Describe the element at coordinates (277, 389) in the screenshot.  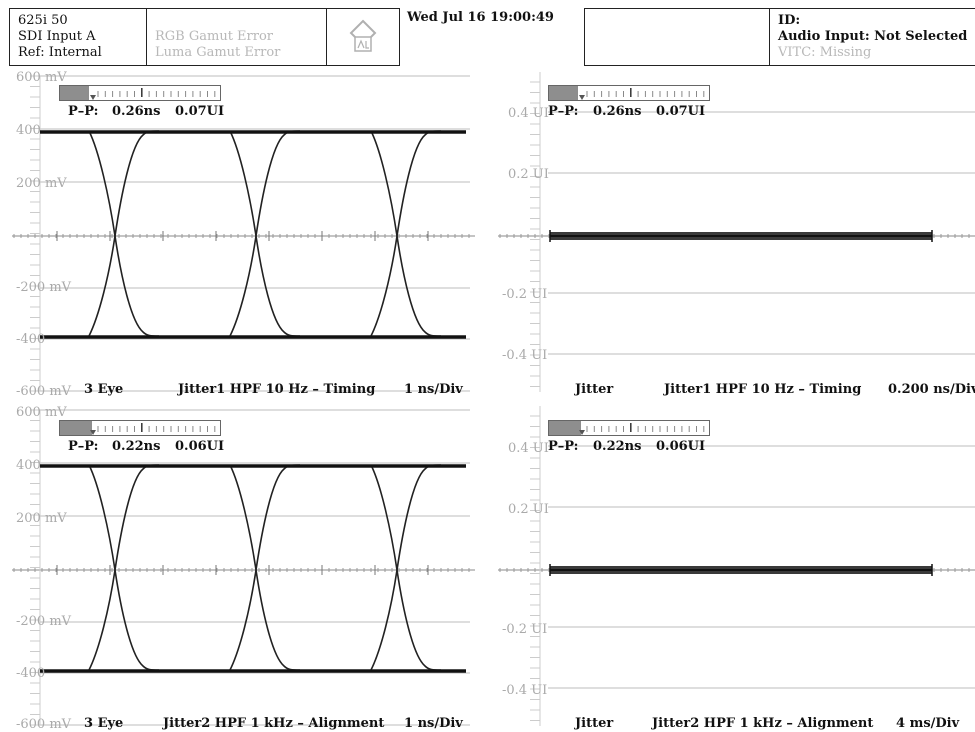
I see `eye1-filter: Jitter1 HPF 10 Hz – Timing` at that location.